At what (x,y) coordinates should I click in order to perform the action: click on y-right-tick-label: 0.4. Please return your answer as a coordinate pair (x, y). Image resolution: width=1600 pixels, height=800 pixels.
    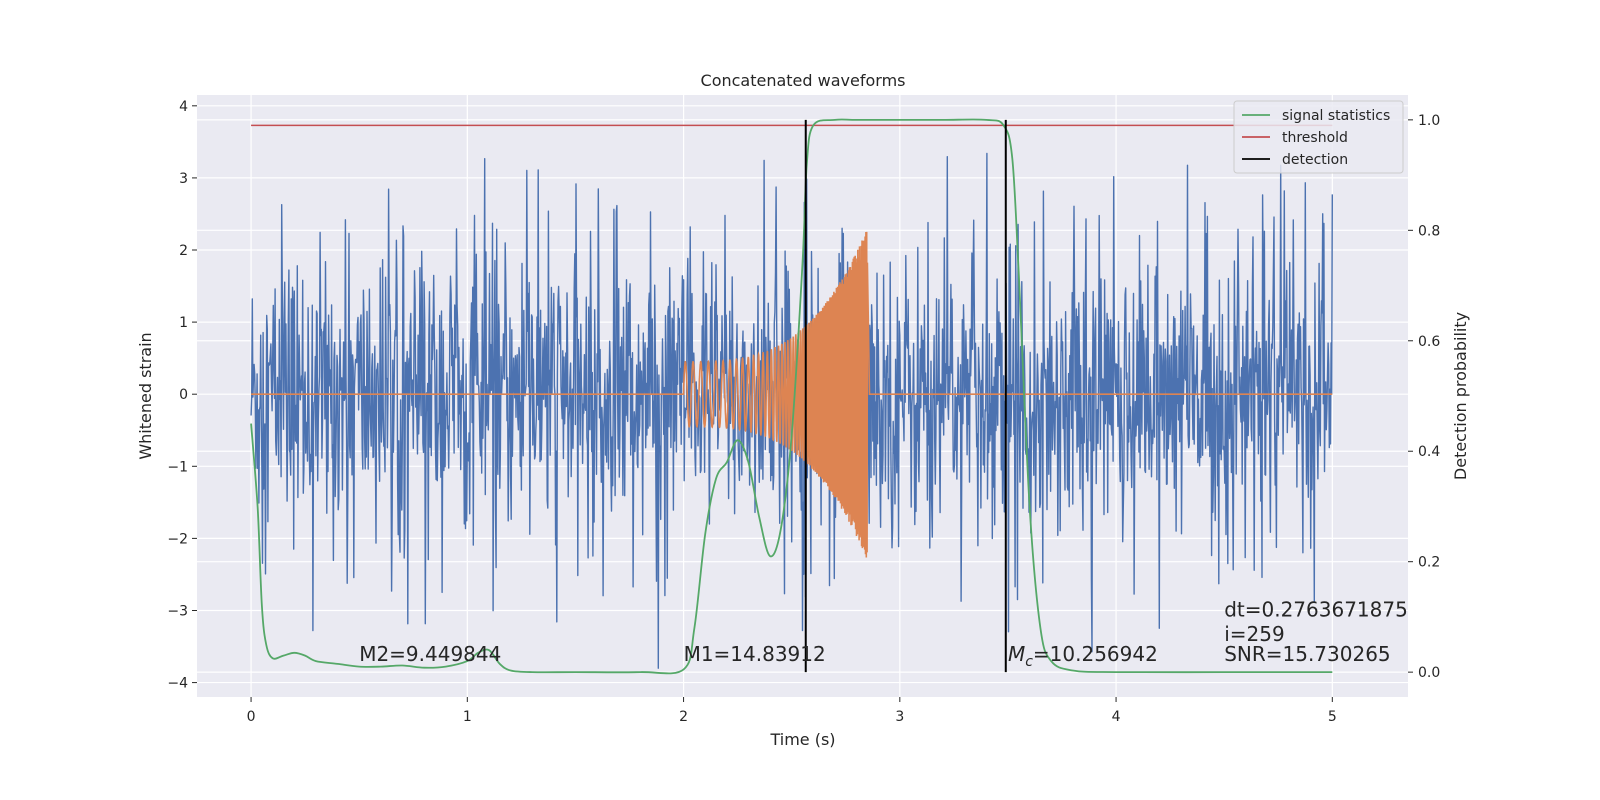
    Looking at the image, I should click on (1429, 452).